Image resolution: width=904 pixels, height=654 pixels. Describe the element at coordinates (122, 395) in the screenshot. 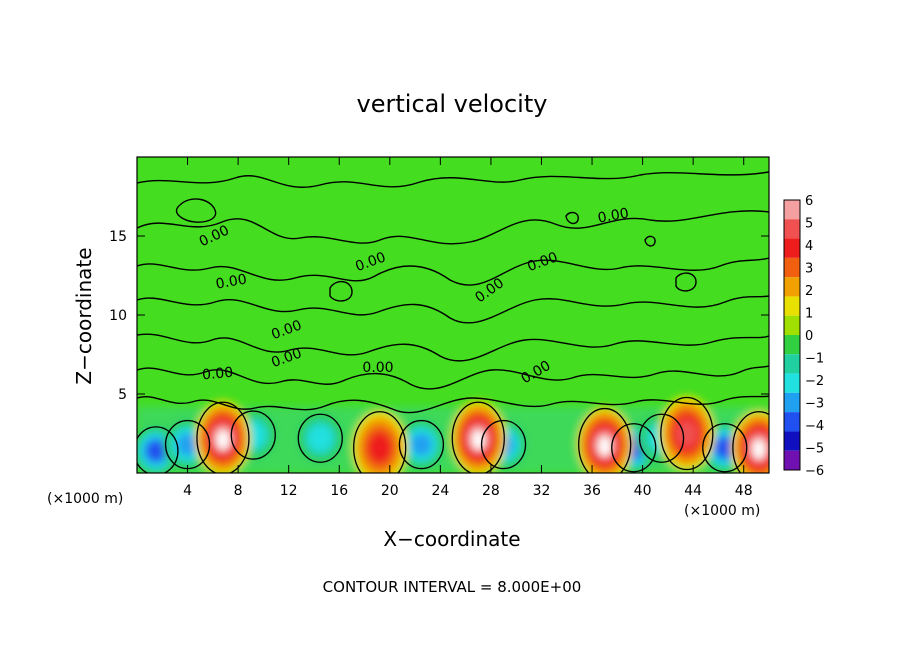

I see `y-tick-label: 5` at that location.